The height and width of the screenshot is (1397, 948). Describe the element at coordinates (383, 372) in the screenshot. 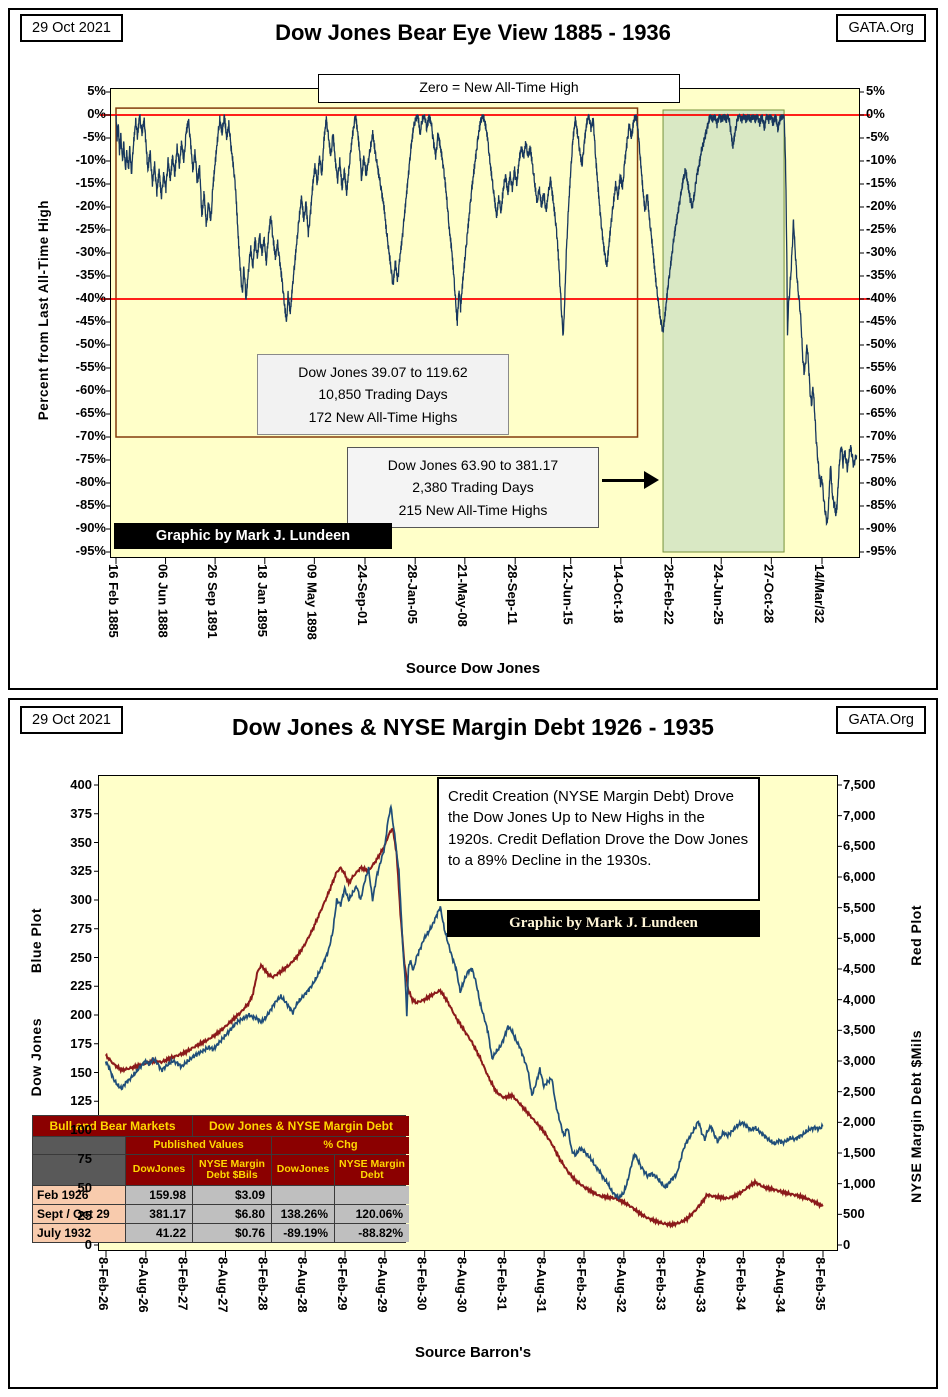

I see `annotation-line: Dow Jones 39.07 to 119.62` at that location.